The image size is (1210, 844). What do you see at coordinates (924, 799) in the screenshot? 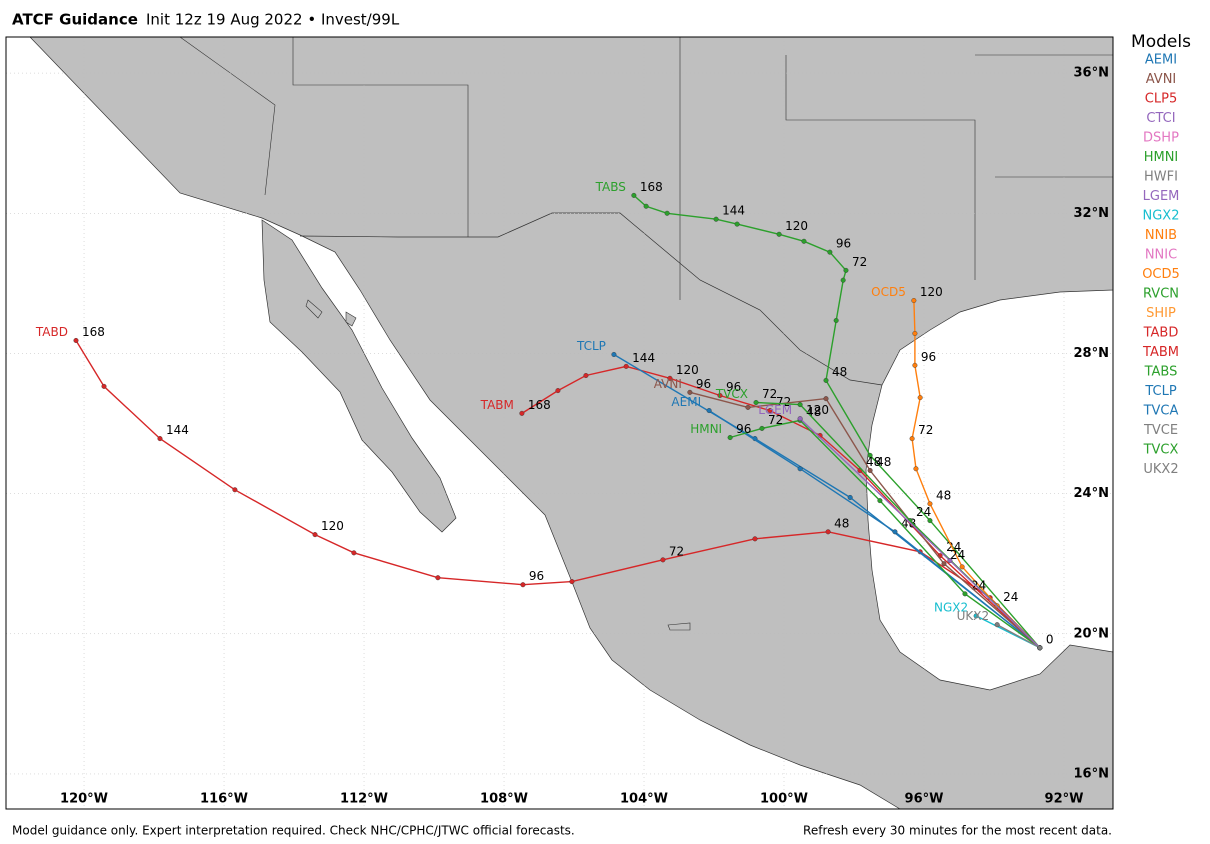
I see `lon-label: 96°W` at bounding box center [924, 799].